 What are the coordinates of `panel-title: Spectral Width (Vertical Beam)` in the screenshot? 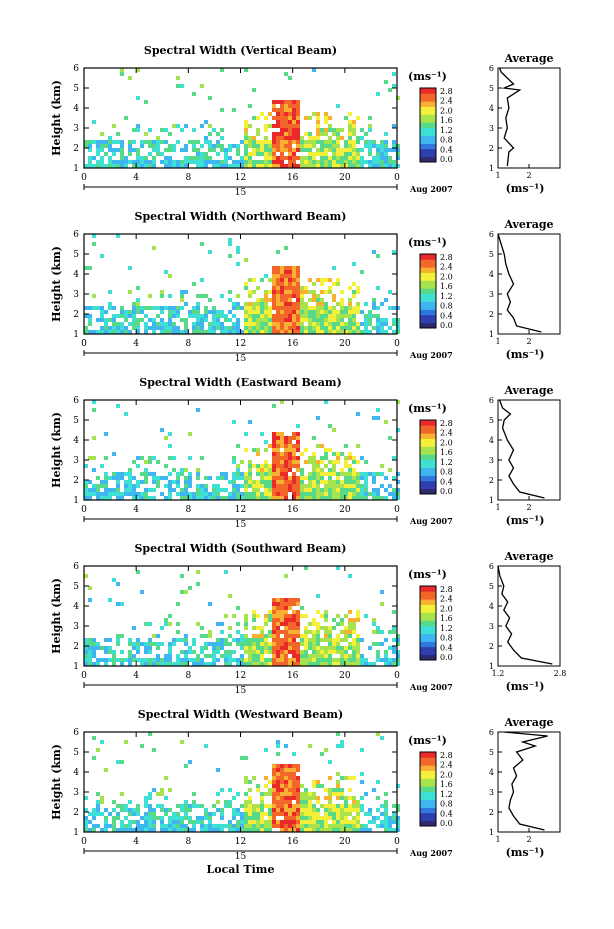 It's located at (240, 50).